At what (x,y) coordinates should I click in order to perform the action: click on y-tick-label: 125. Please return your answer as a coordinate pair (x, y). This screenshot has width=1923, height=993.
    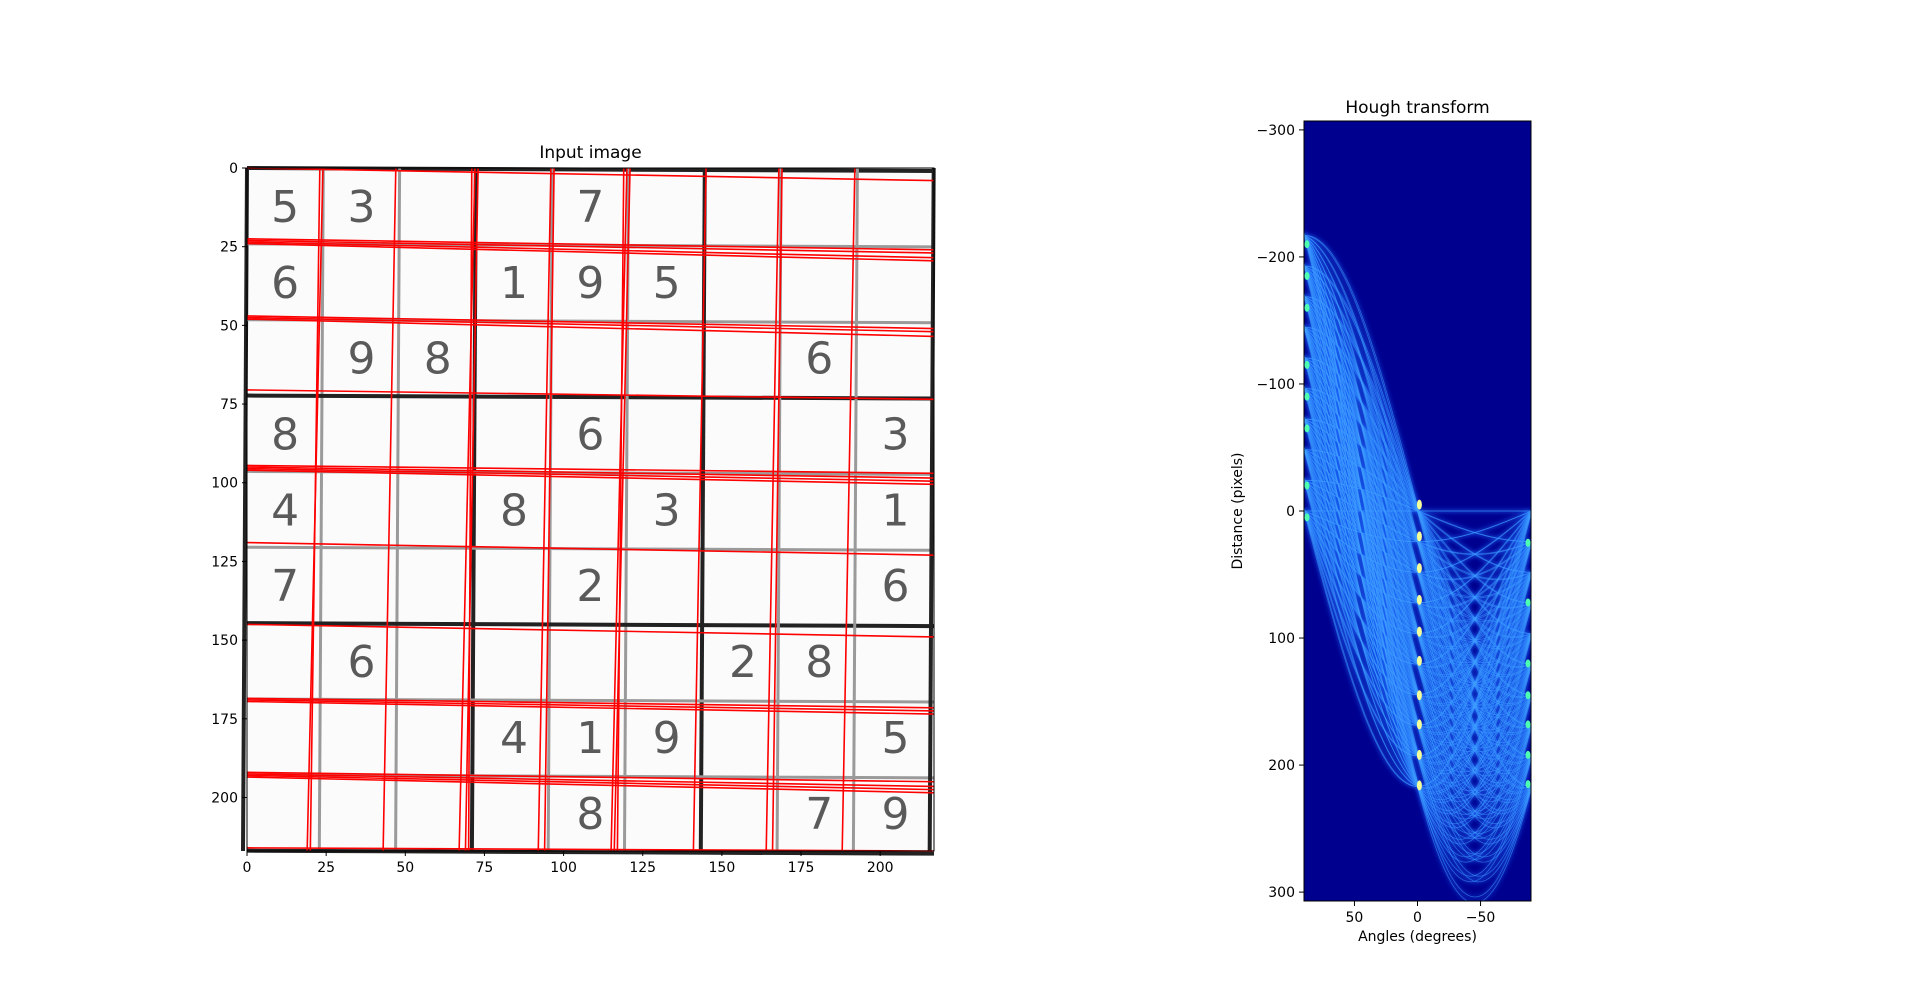
    Looking at the image, I should click on (224, 562).